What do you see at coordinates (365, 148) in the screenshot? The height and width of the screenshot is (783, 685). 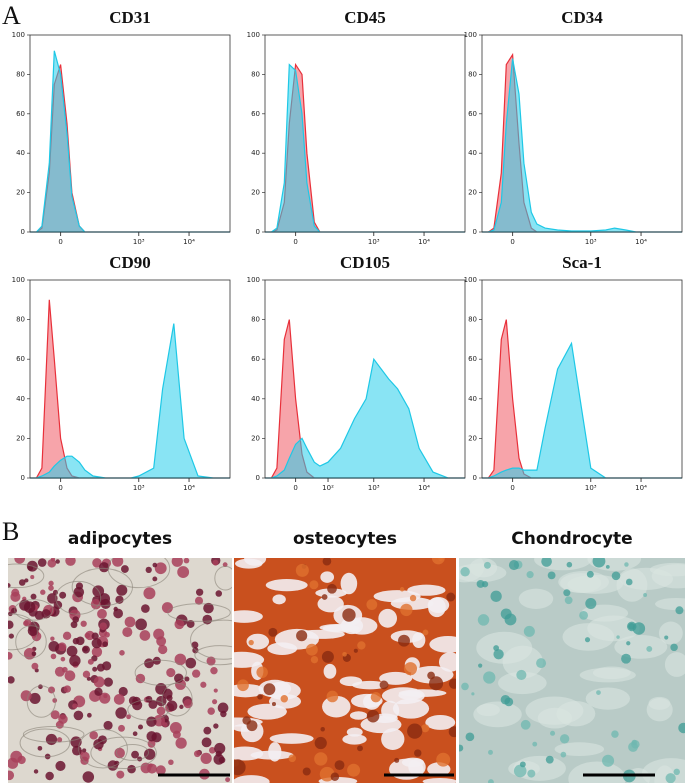 I see `histogram-area` at bounding box center [365, 148].